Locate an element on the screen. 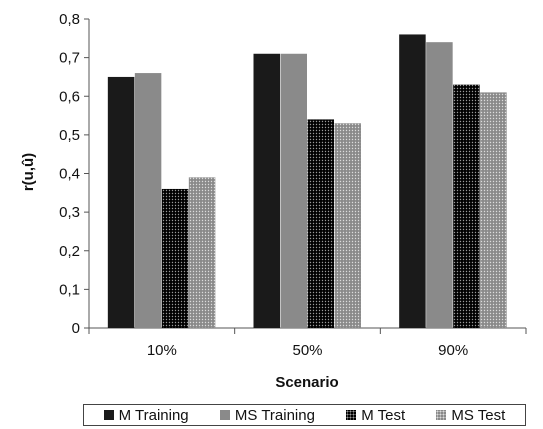  y-tick-label: 0,2 is located at coordinates (69, 251).